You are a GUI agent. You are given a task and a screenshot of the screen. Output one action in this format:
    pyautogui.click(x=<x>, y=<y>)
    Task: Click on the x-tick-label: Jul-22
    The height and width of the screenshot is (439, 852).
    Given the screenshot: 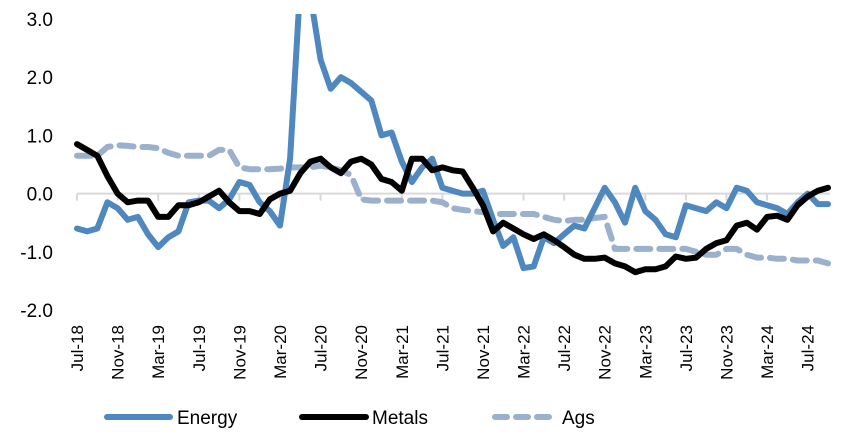 What is the action you would take?
    pyautogui.click(x=564, y=348)
    